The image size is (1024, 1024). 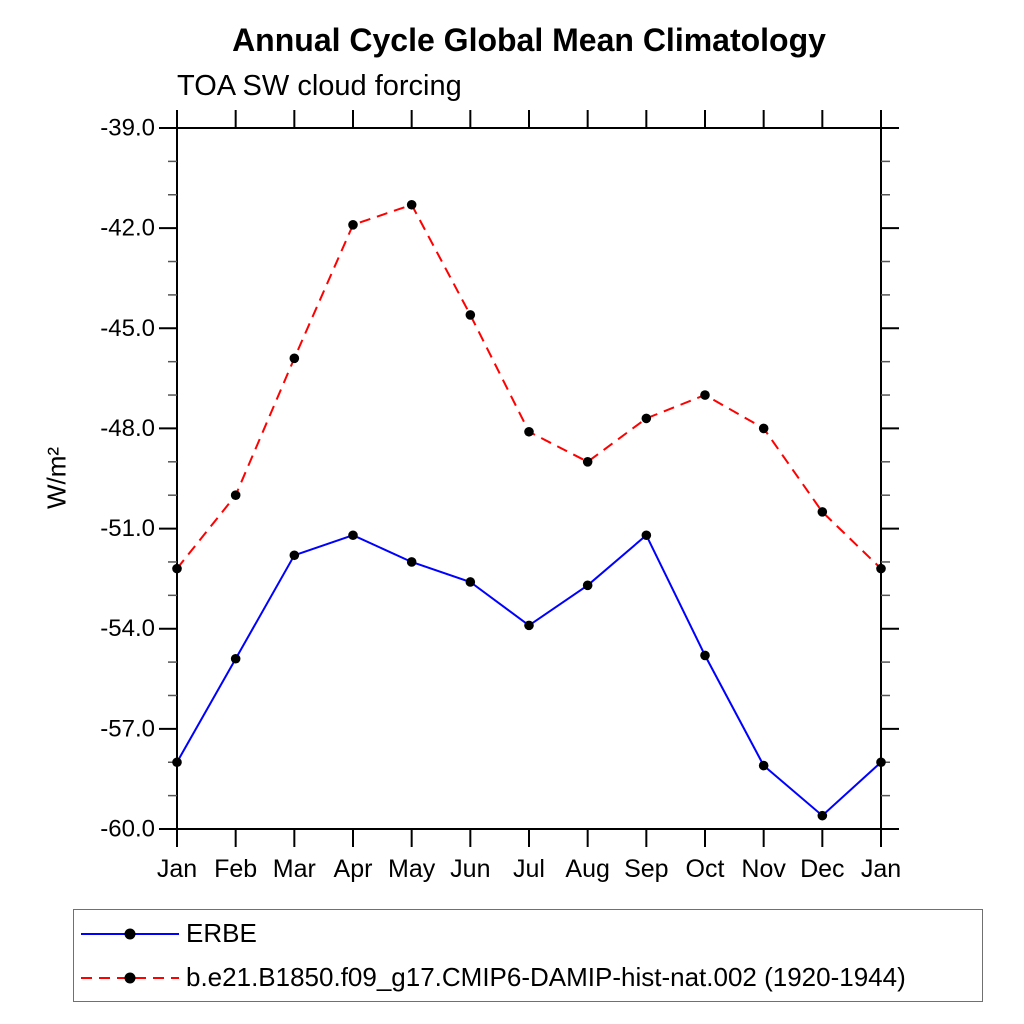 What do you see at coordinates (221, 933) in the screenshot?
I see `legend-label-erbe: ERBE` at bounding box center [221, 933].